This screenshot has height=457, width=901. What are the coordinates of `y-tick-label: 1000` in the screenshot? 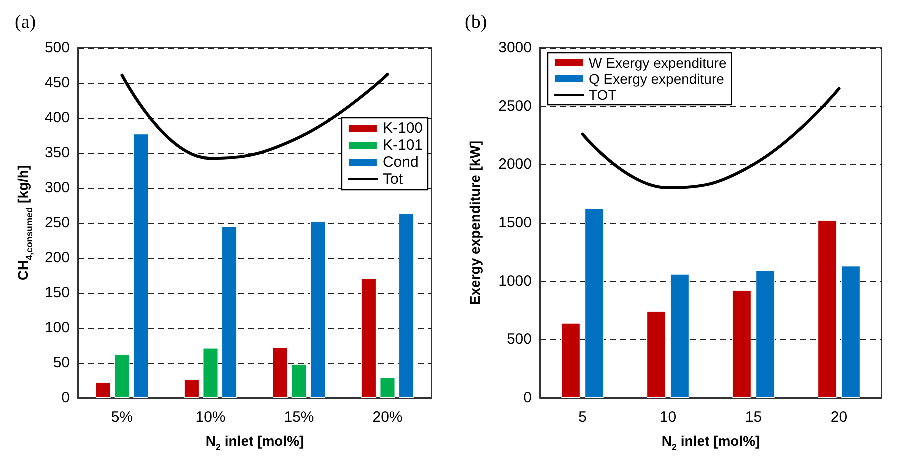 It's located at (515, 281).